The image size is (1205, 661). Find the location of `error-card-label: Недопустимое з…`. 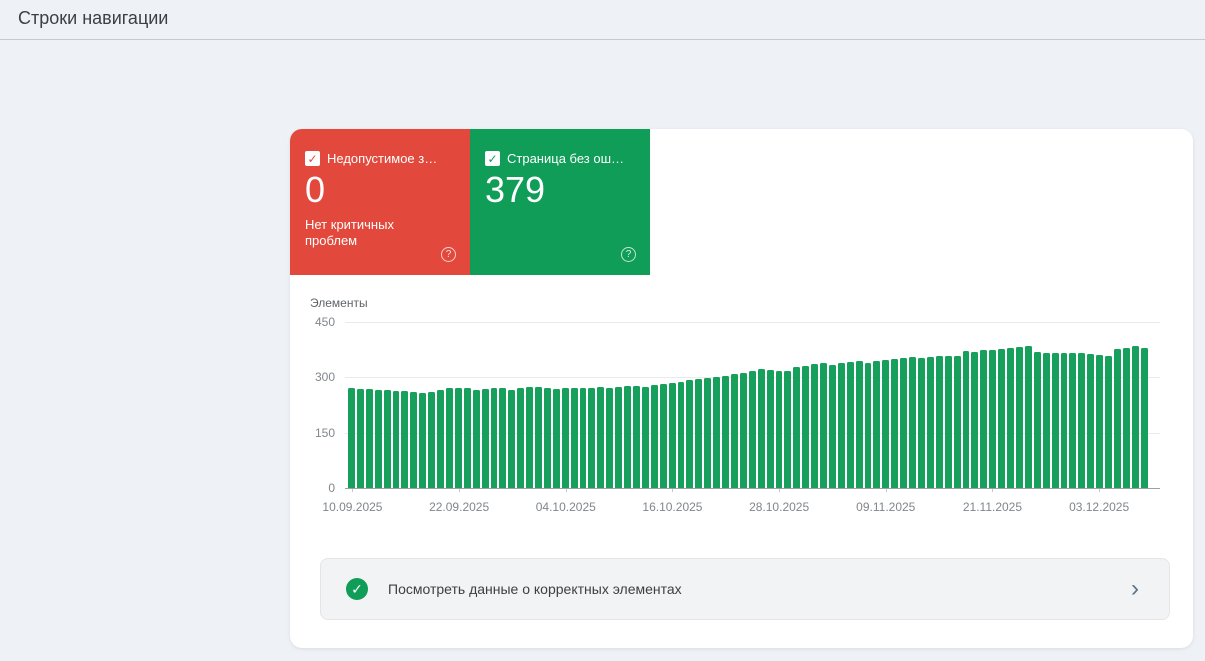

error-card-label: Недопустимое з… is located at coordinates (382, 158).